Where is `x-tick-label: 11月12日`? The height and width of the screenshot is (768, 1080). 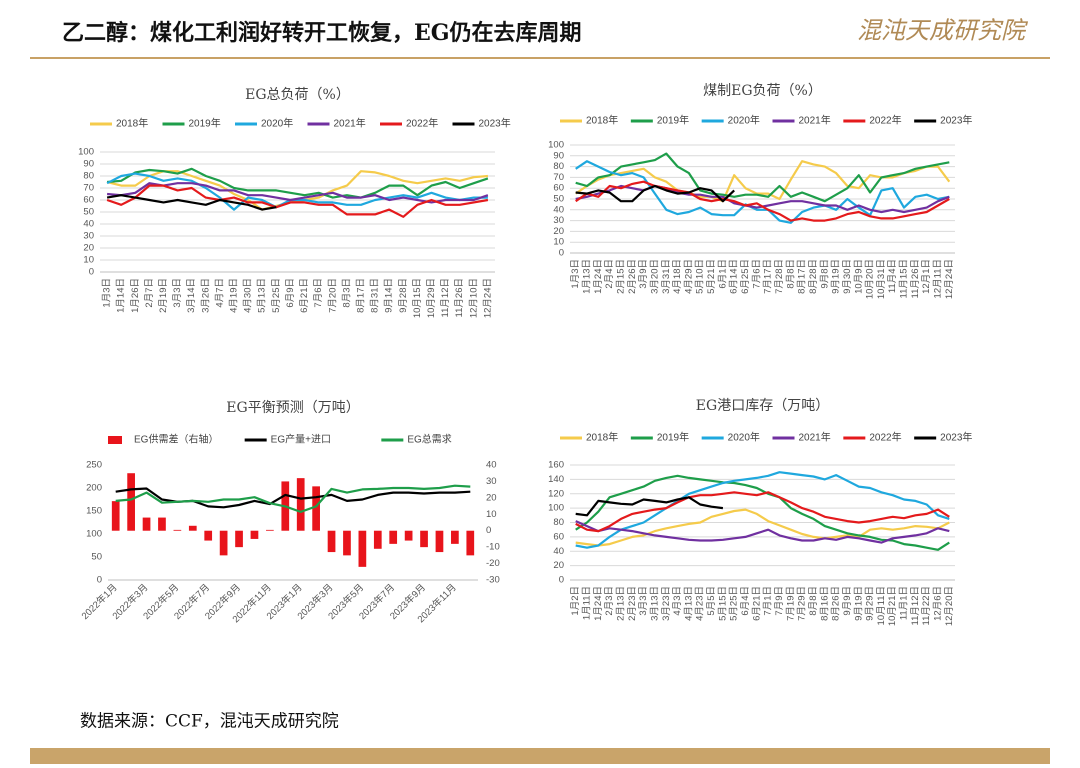 x-tick-label: 11月12日 is located at coordinates (445, 297).